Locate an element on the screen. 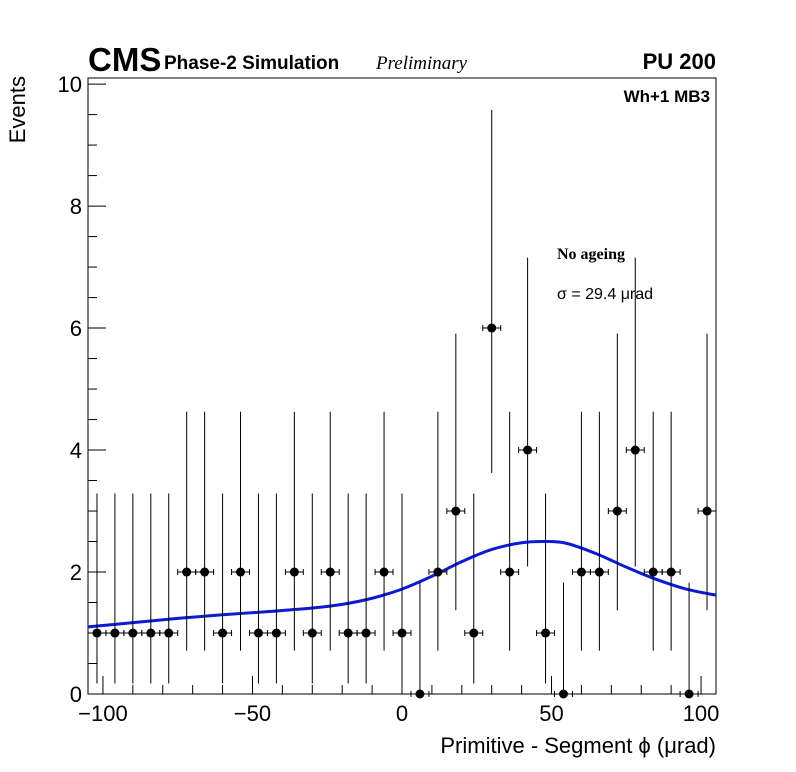 The width and height of the screenshot is (796, 772). y-tick-label: 6 is located at coordinates (76, 328).